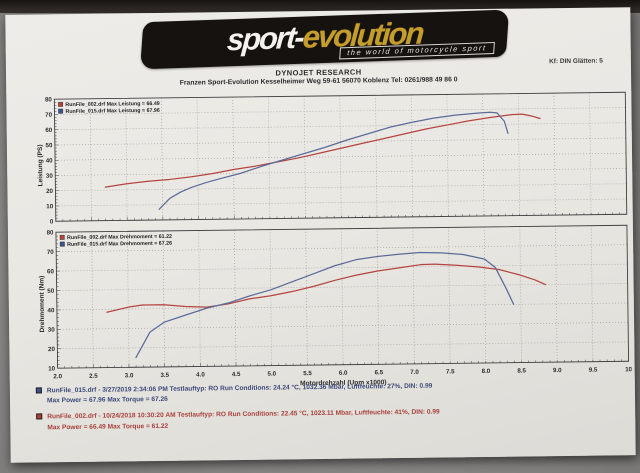 The image size is (640, 473). What do you see at coordinates (119, 237) in the screenshot?
I see `svg-text:RunFile_002.drf Max Drehmoment: RunFile_002.drf Max Drehmoment = 61.22` at bounding box center [119, 237].